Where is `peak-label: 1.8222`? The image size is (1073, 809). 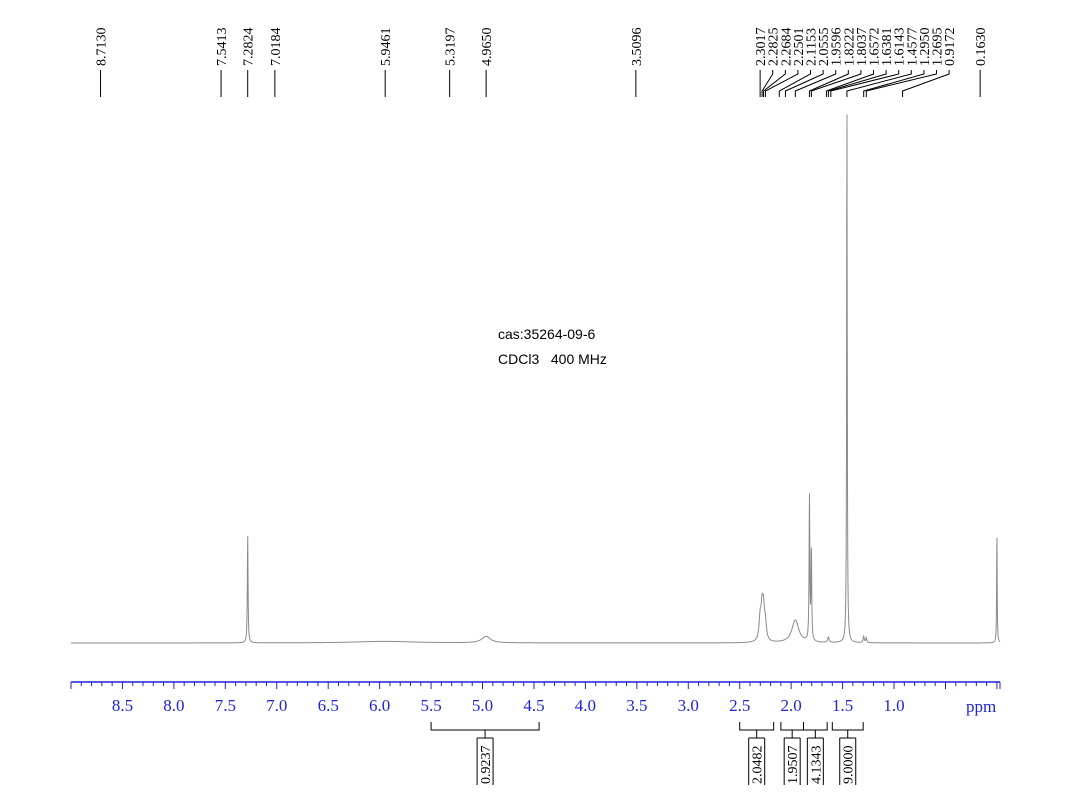 peak-label: 1.8222 is located at coordinates (832, 62).